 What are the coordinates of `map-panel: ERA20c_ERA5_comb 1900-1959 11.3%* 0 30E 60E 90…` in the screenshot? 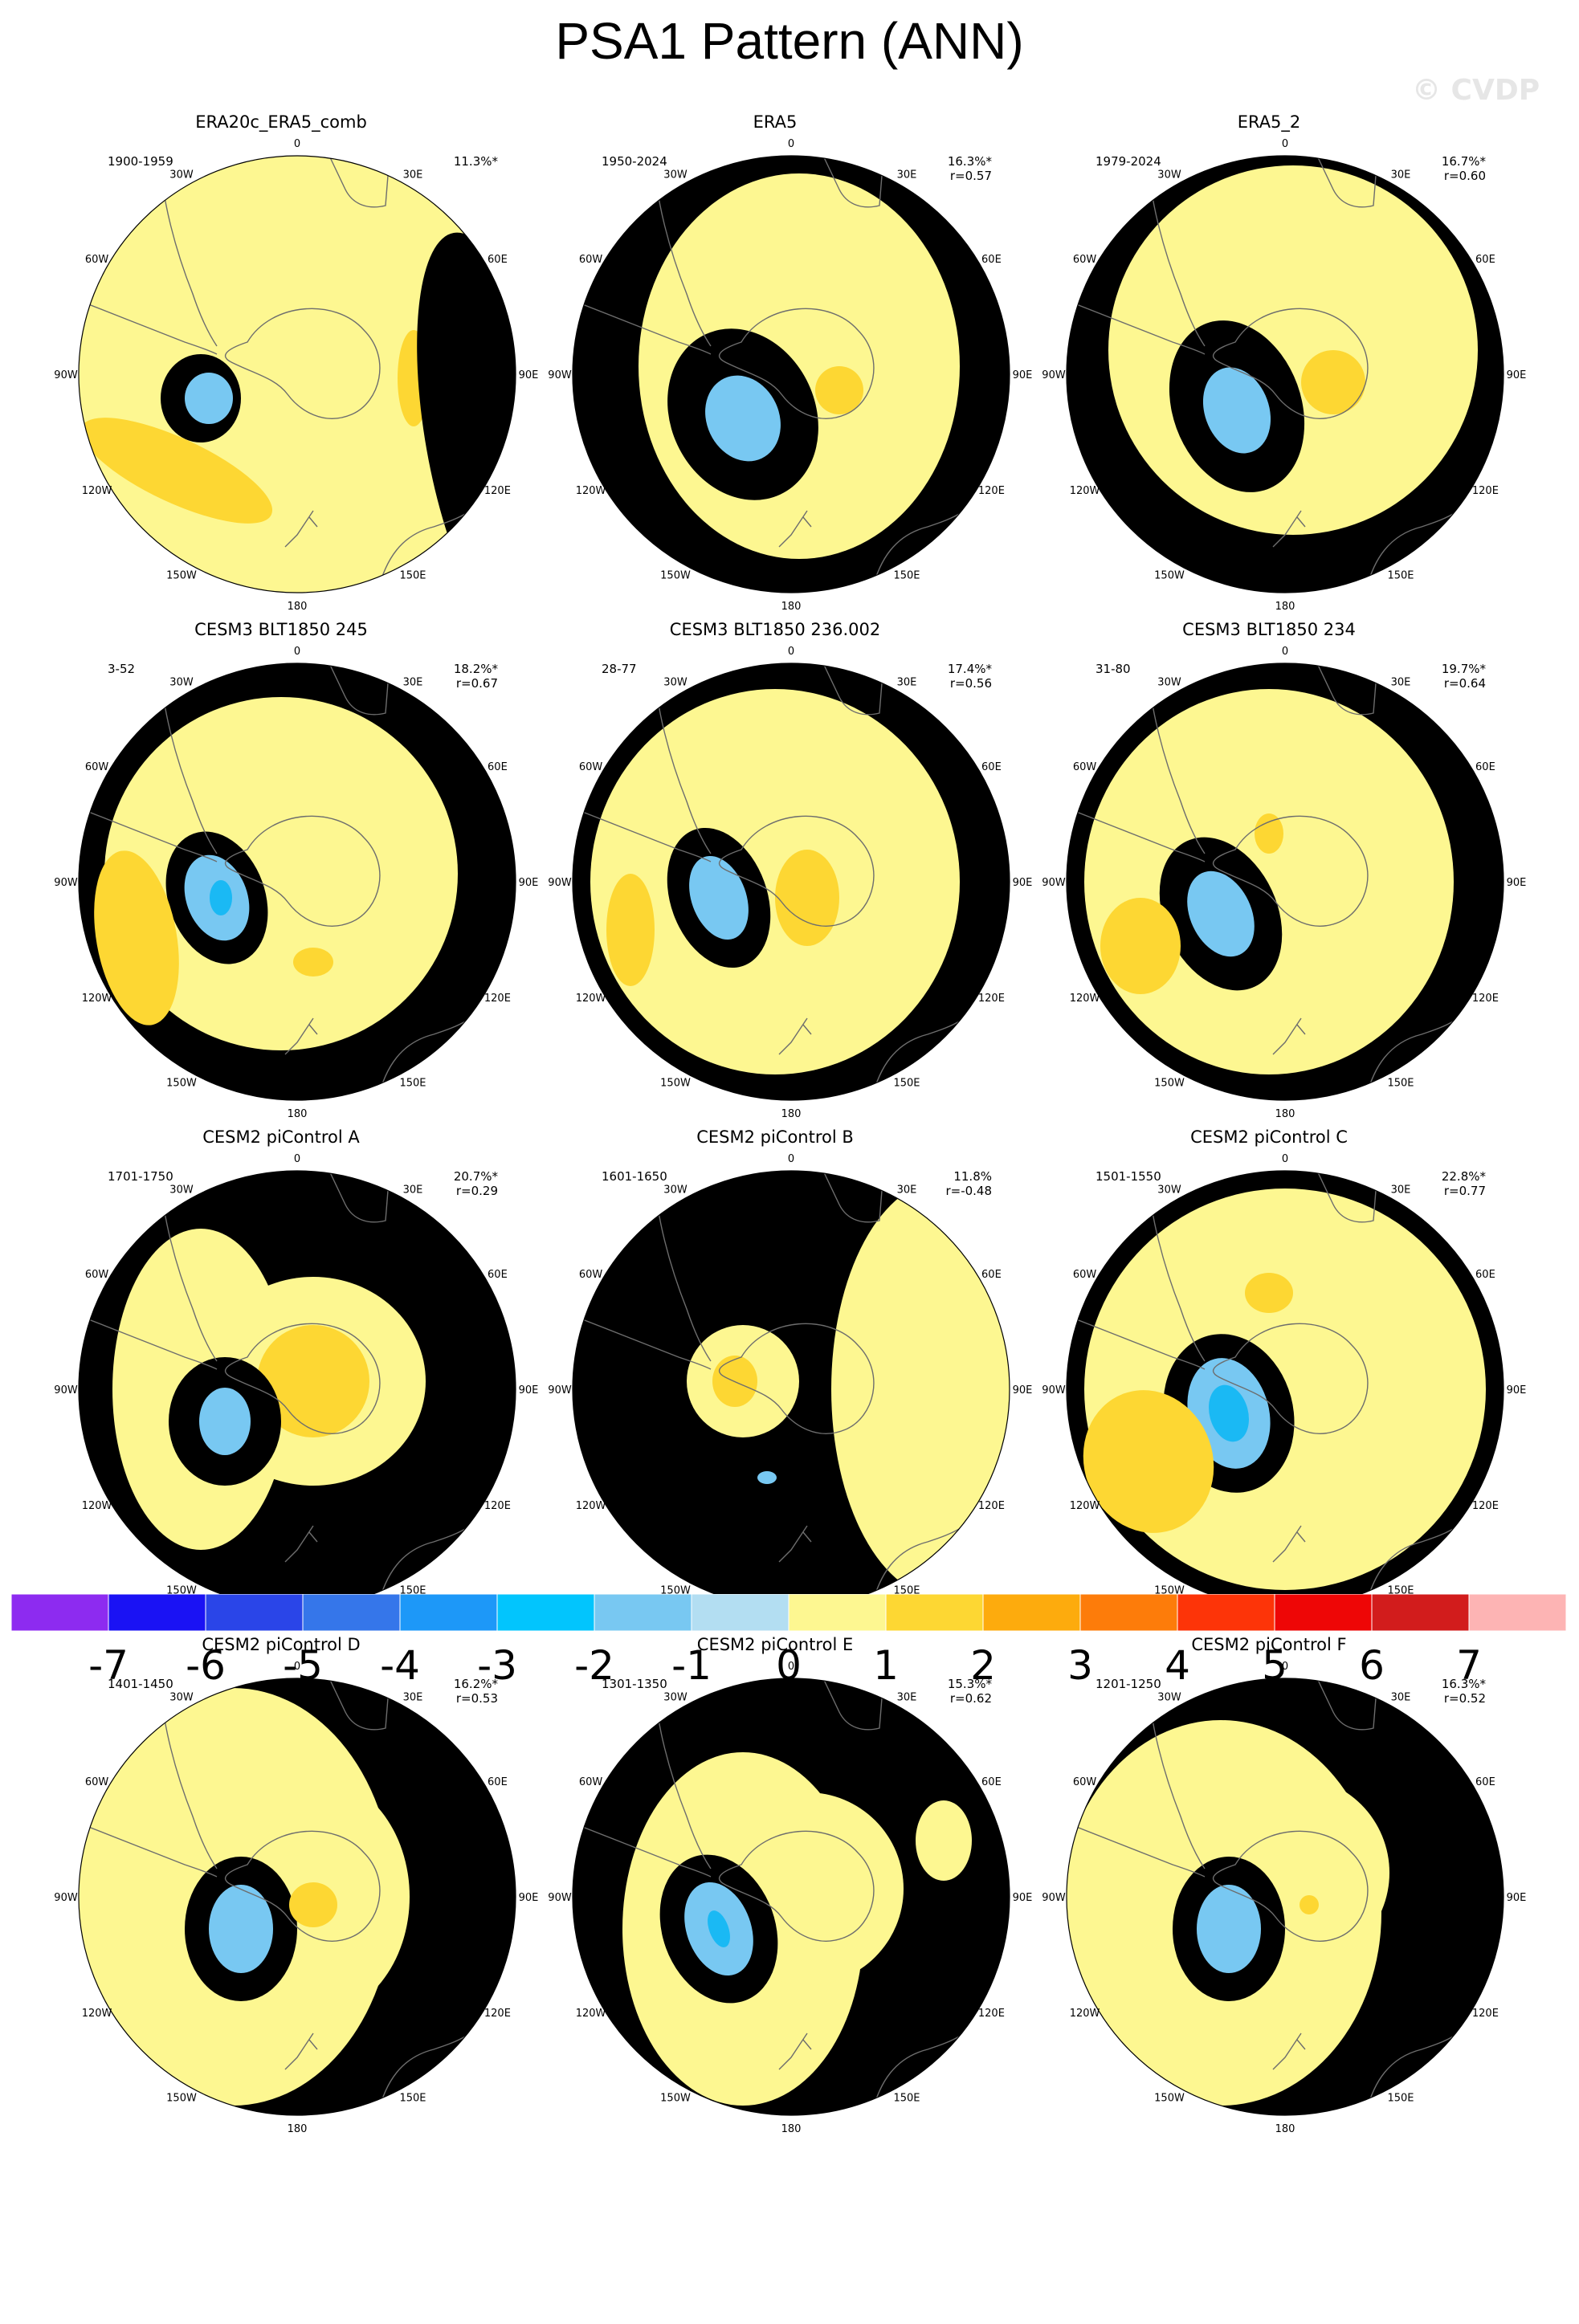 It's located at (293, 365).